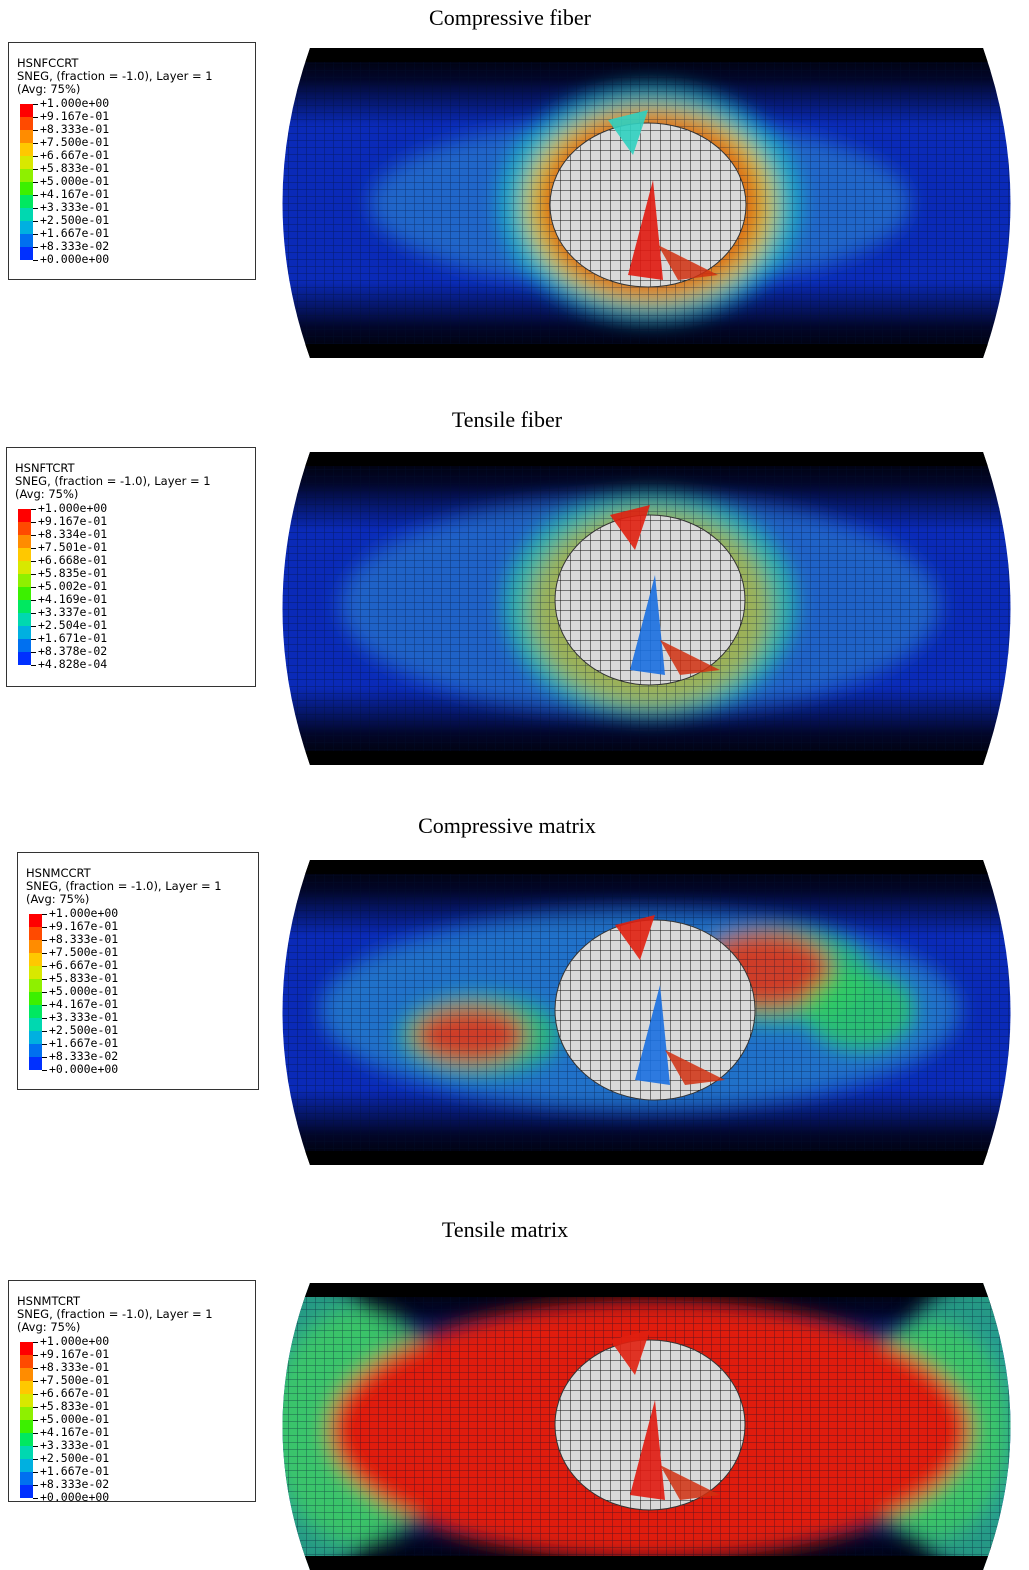 The height and width of the screenshot is (1570, 1029). What do you see at coordinates (73, 573) in the screenshot?
I see `legend-label: +5.835e-01` at bounding box center [73, 573].